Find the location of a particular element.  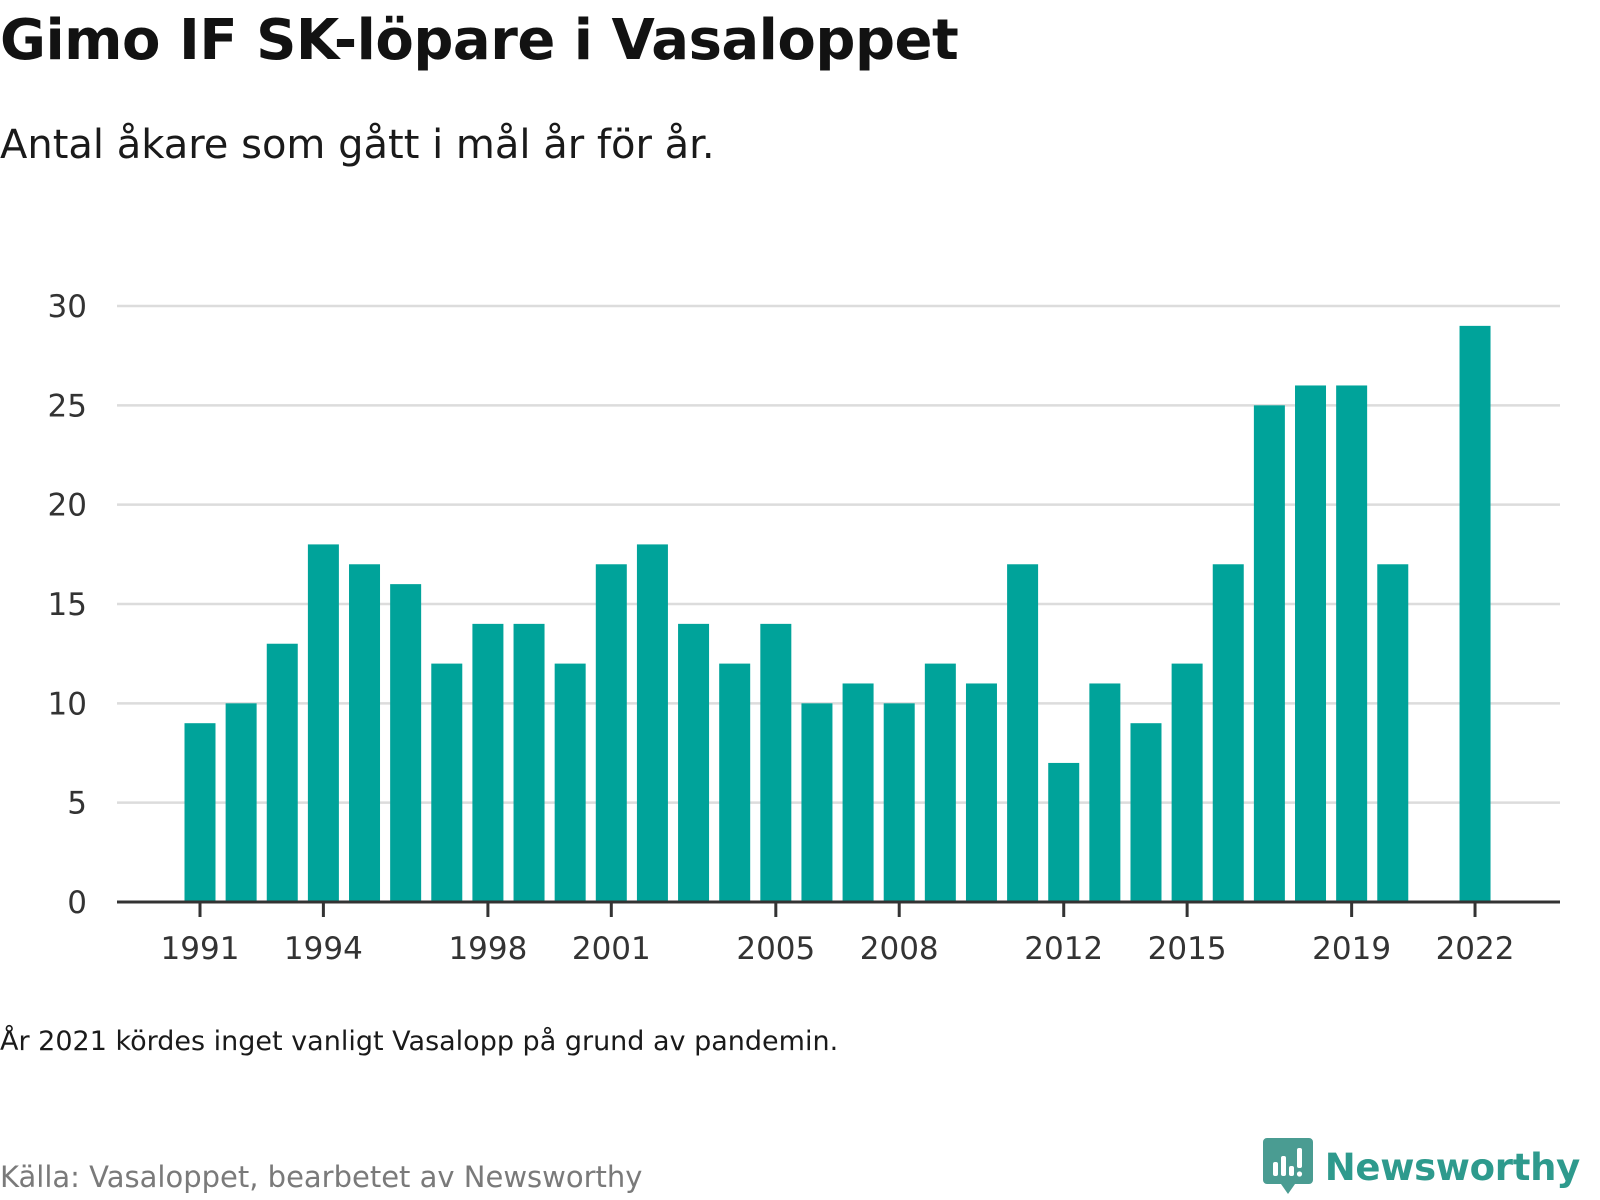

bar-2017 is located at coordinates (1269, 653).